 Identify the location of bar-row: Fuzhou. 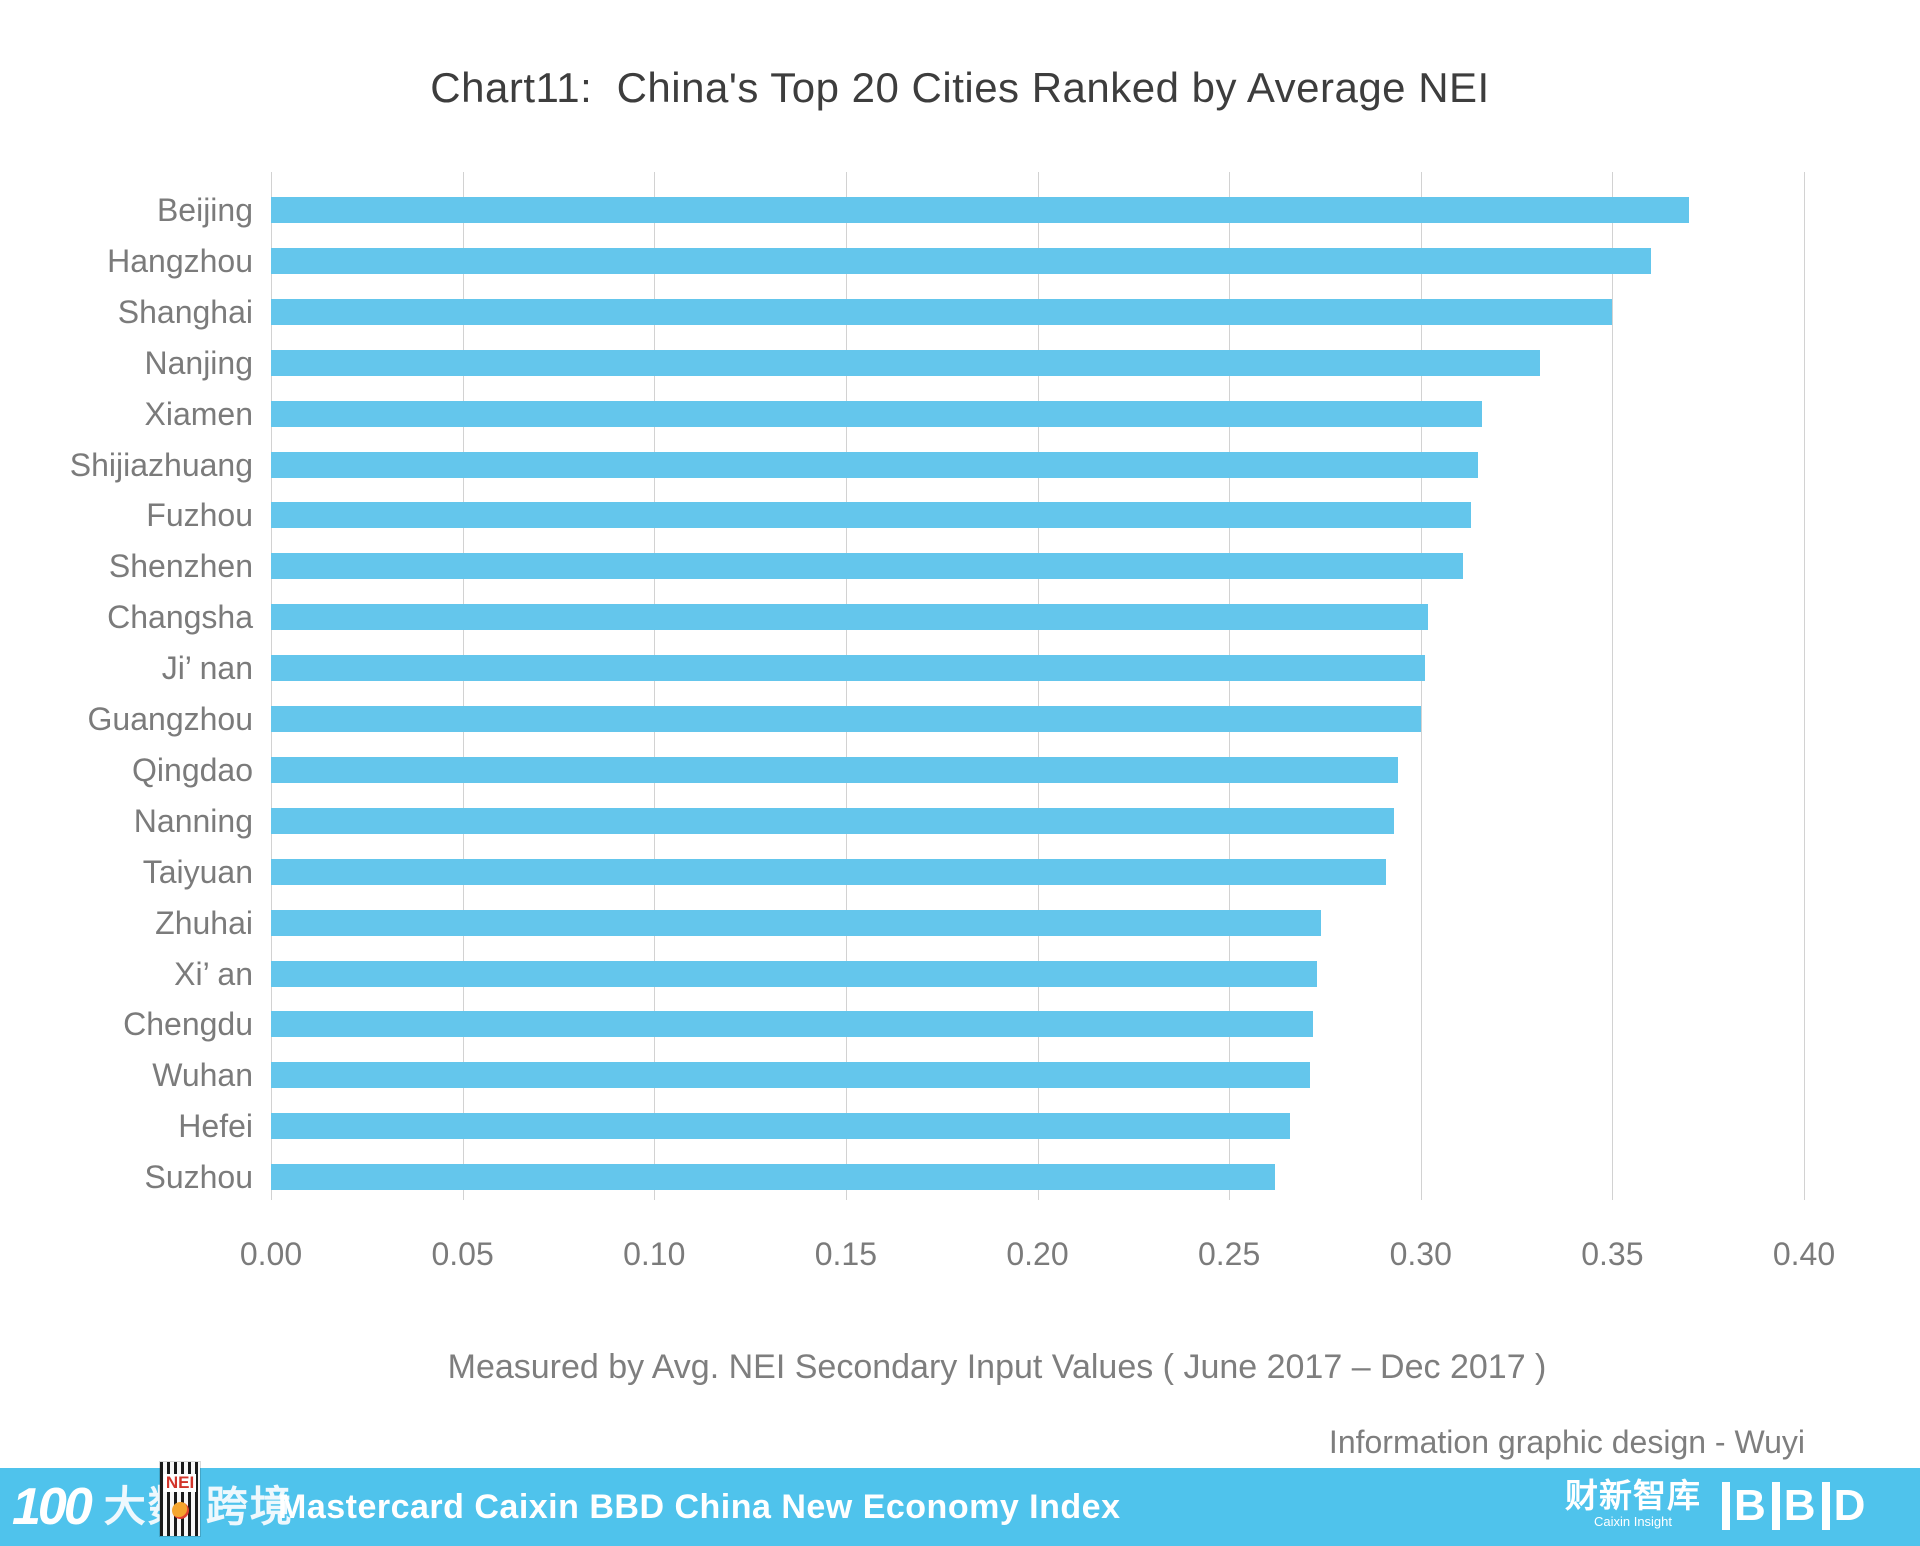
(975, 515).